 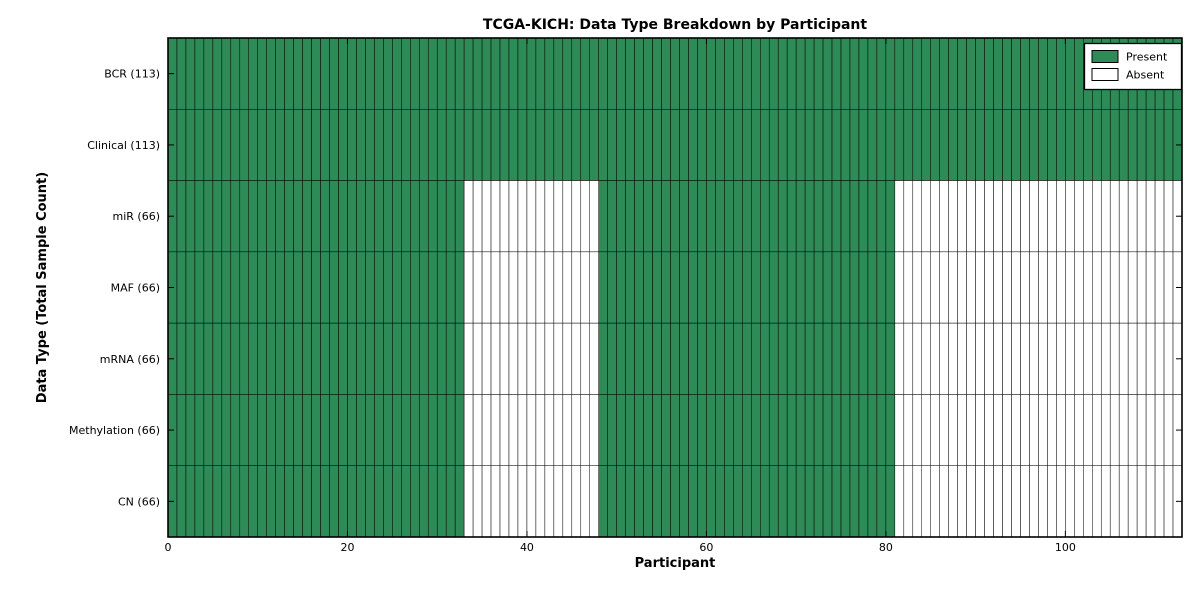 What do you see at coordinates (1105, 56) in the screenshot?
I see `legend-swatch-present` at bounding box center [1105, 56].